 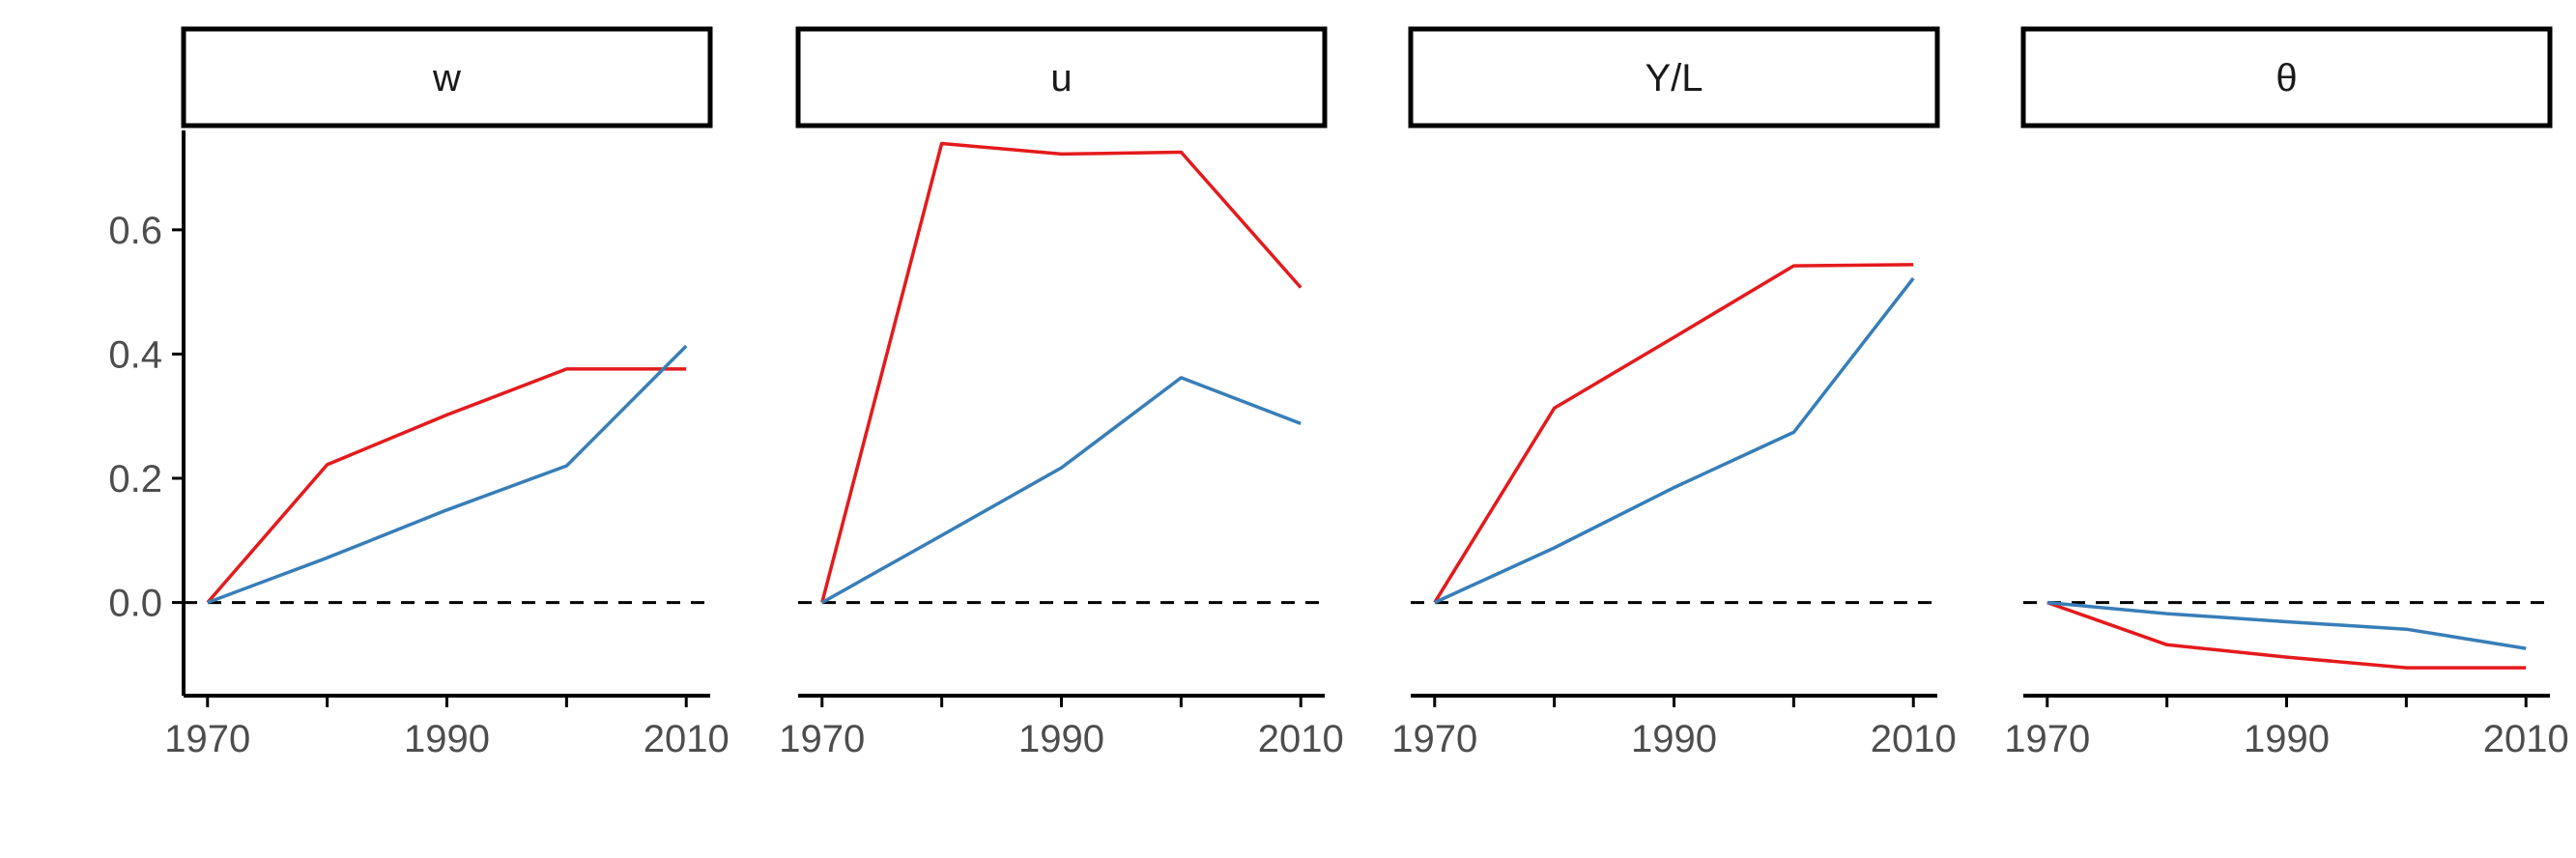 I want to click on facet-strip-label: u, so click(x=1061, y=79).